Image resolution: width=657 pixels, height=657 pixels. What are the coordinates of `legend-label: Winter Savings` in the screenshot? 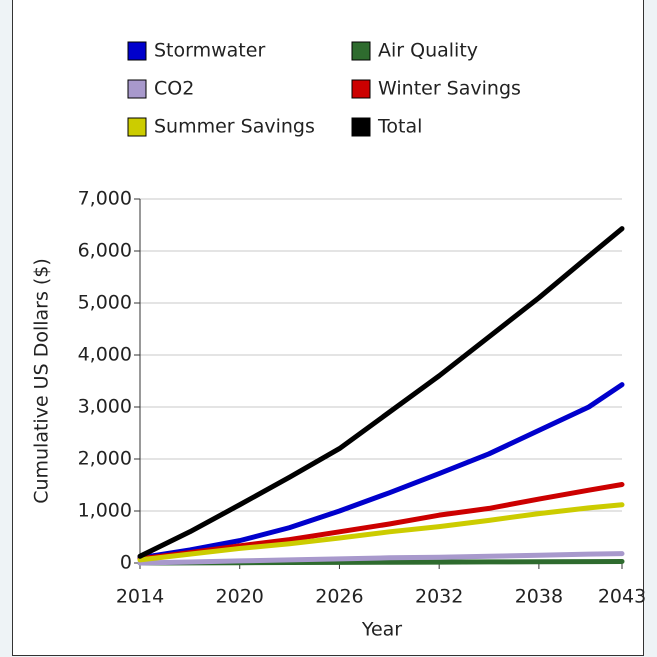 It's located at (449, 89).